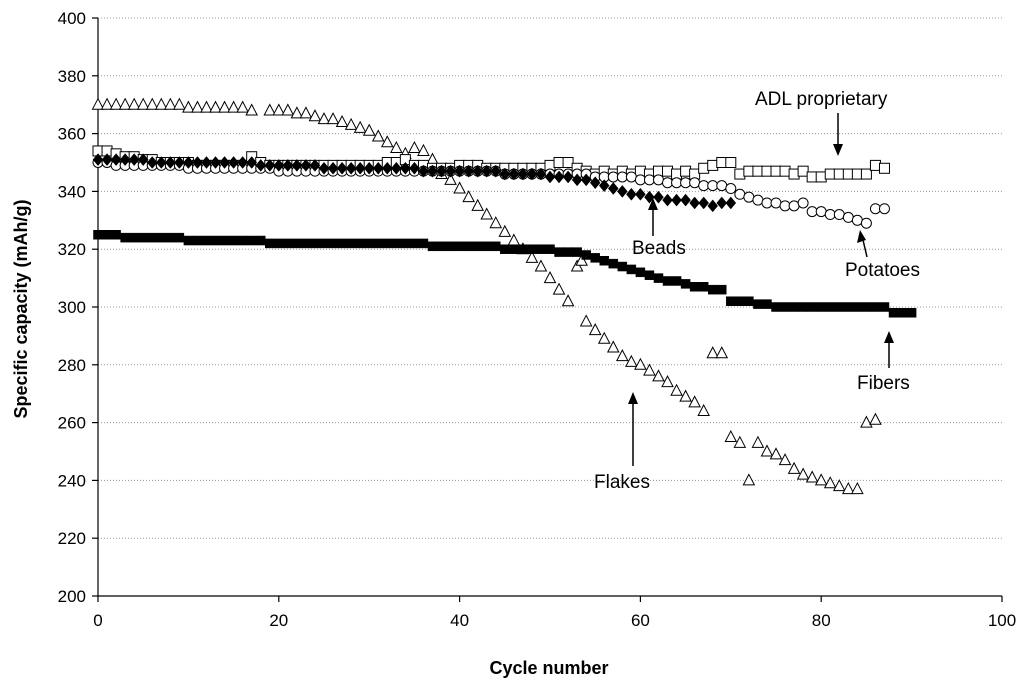 The height and width of the screenshot is (680, 1021). I want to click on annotation-potatoes-label: Potatoes, so click(882, 270).